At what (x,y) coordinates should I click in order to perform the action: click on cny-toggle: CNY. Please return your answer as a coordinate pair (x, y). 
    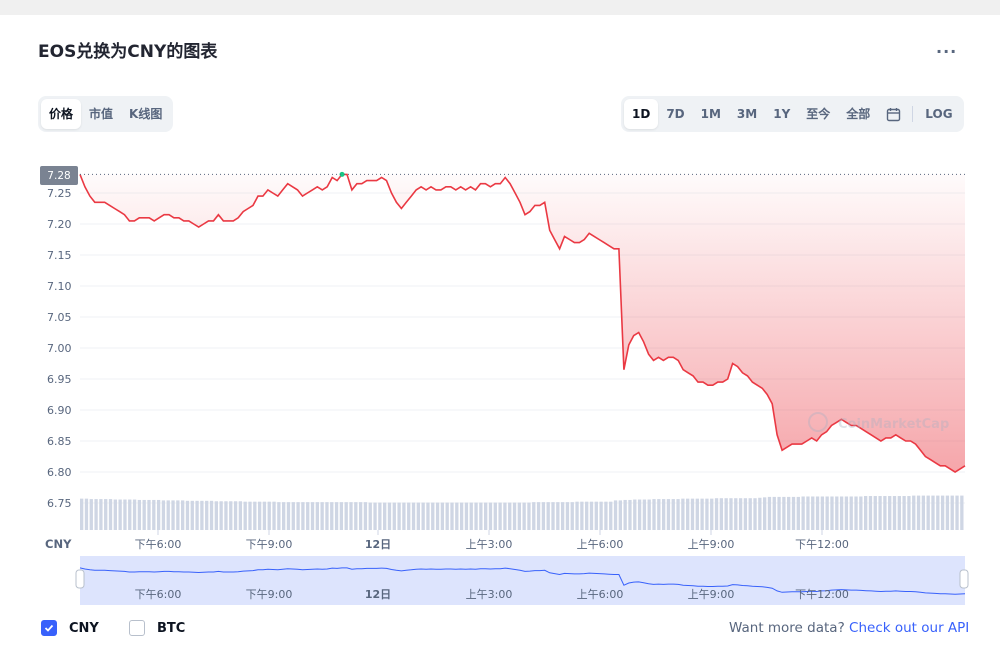
    Looking at the image, I should click on (70, 628).